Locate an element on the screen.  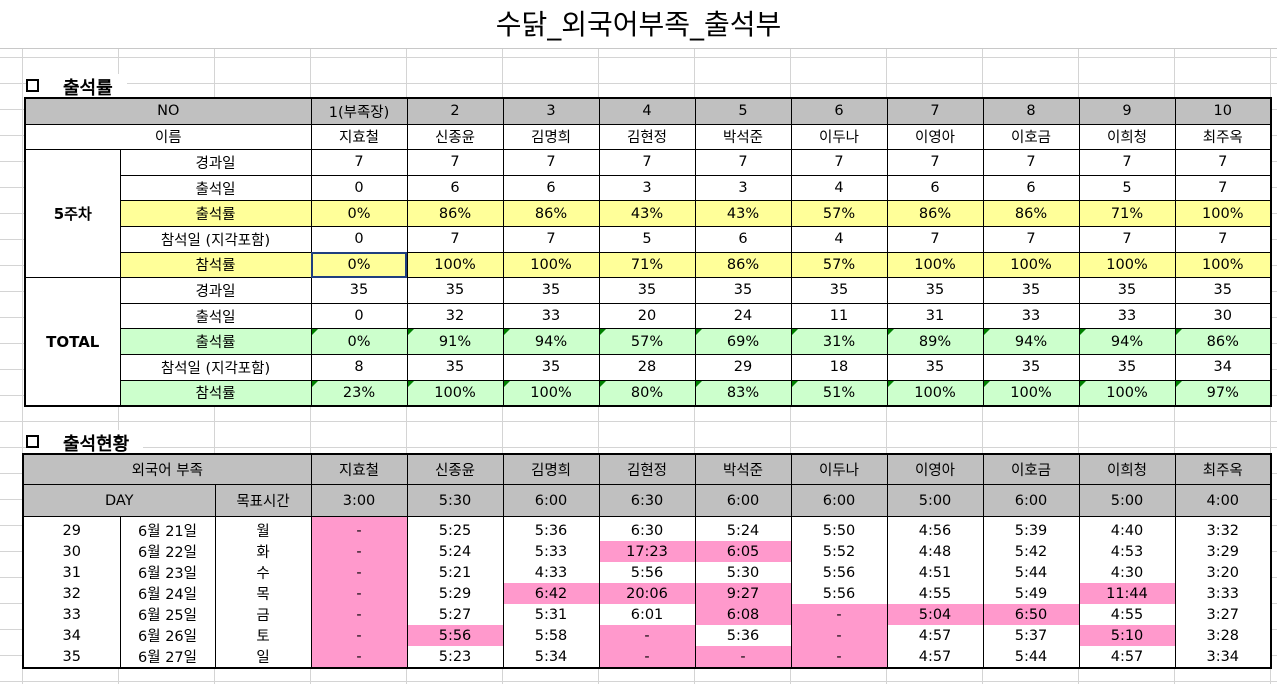
stat-value-cell: 5 is located at coordinates (647, 239).